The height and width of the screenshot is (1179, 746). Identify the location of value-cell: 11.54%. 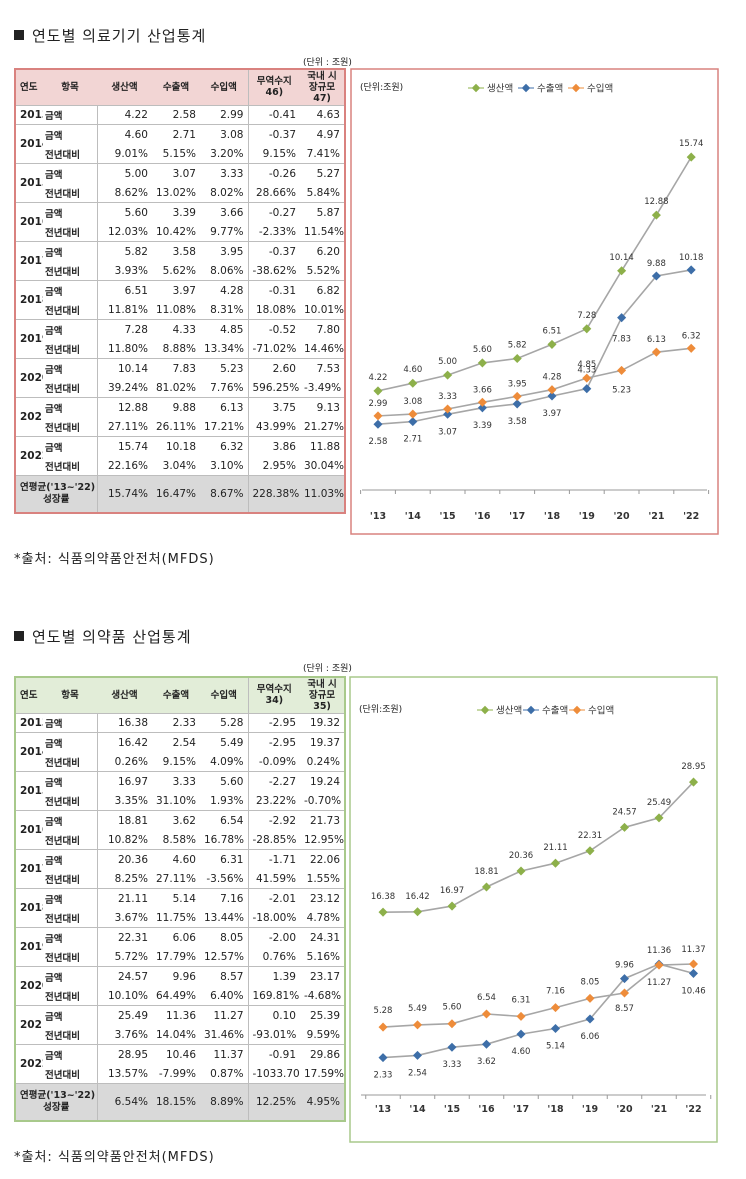
(324, 231).